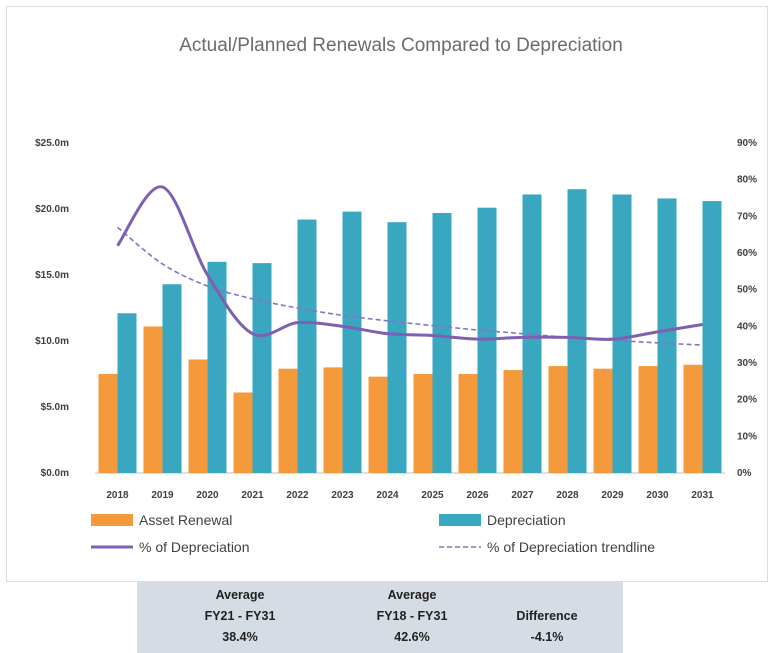  Describe the element at coordinates (477, 495) in the screenshot. I see `x-tick-label: 2026` at that location.